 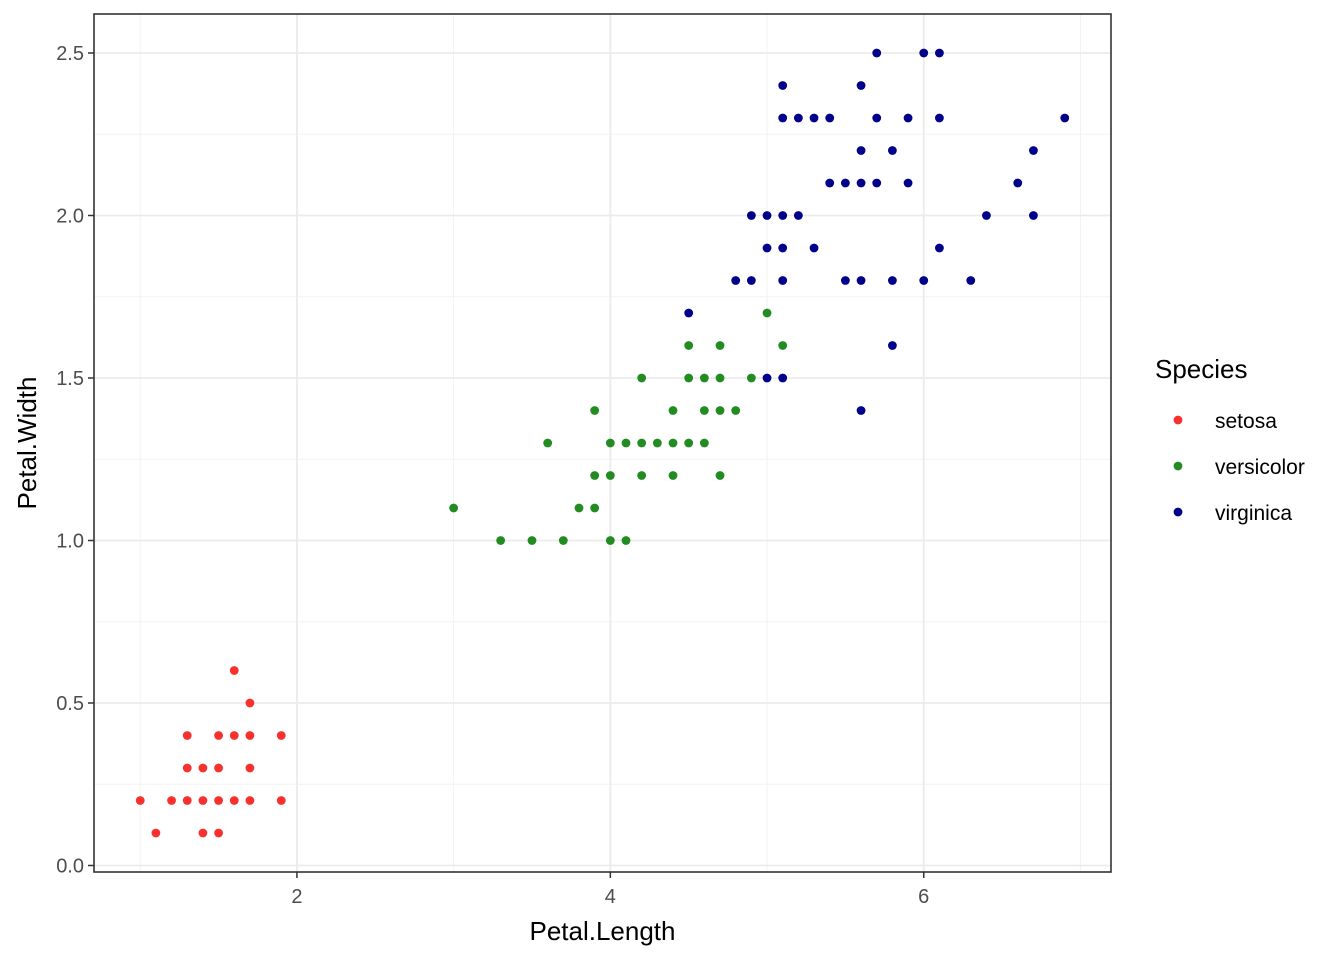 What do you see at coordinates (70, 379) in the screenshot?
I see `y-tick-label: 1.5` at bounding box center [70, 379].